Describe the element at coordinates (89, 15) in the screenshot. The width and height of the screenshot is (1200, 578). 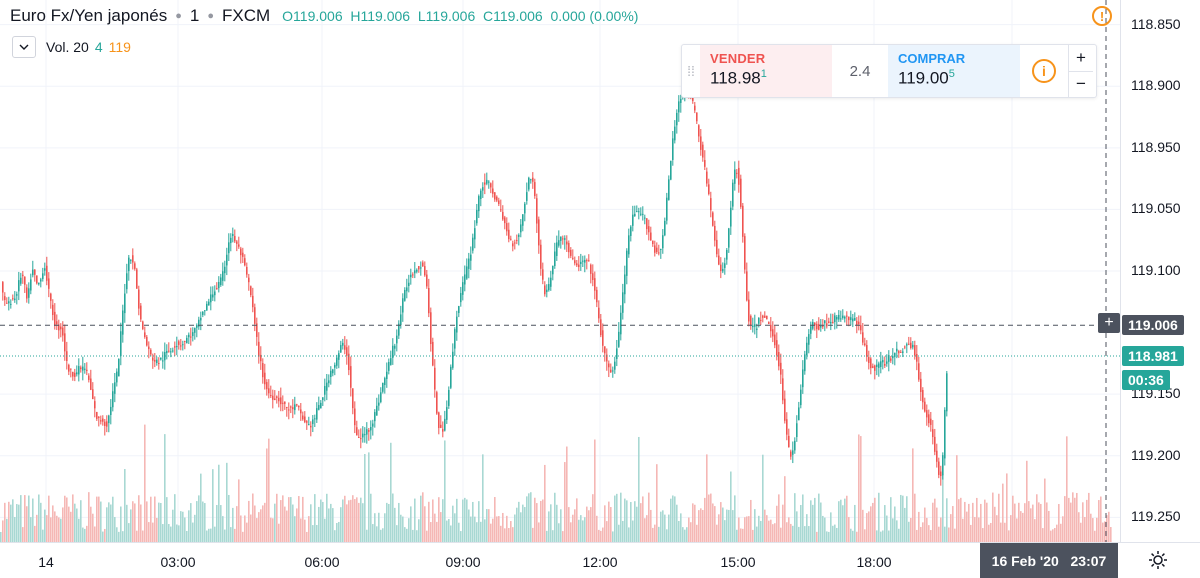
I see `symbol-name: Euro Fx/Yen japonés` at that location.